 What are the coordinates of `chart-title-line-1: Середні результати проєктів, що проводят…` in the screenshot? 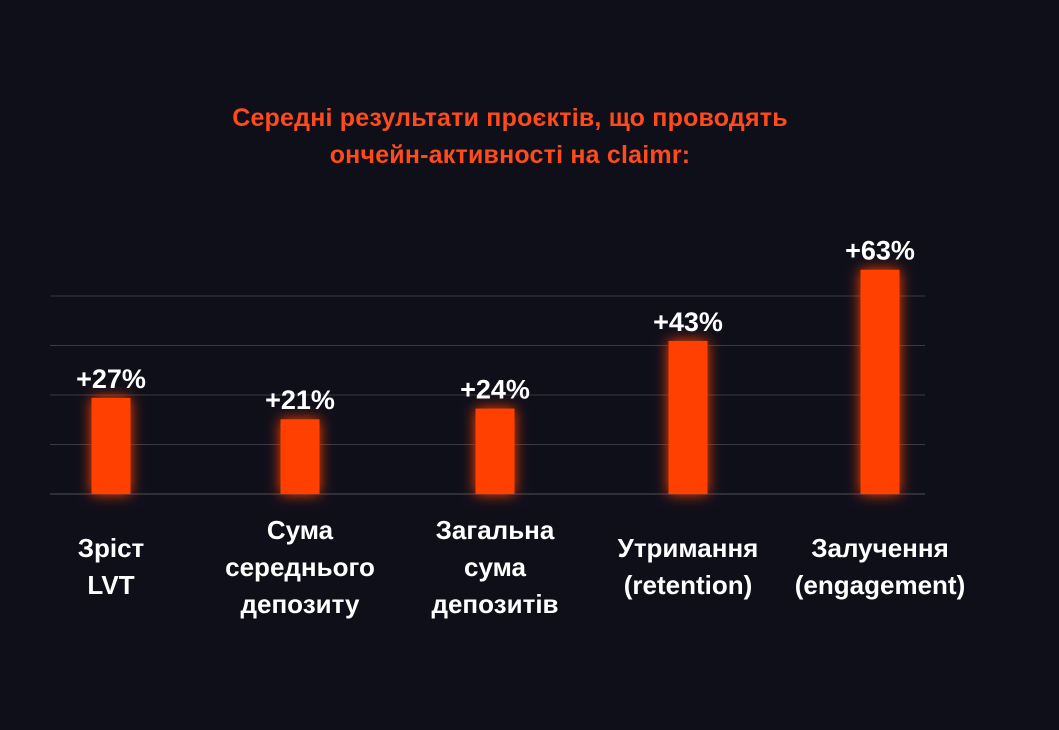 It's located at (510, 118).